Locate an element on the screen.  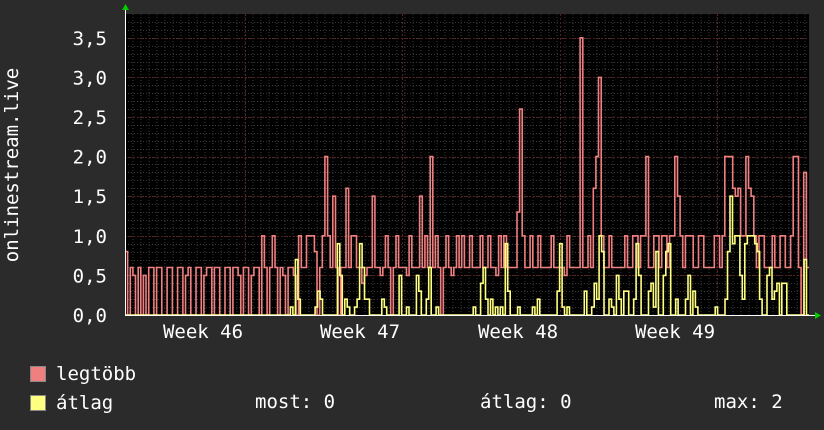
stat-current: most: 0 is located at coordinates (295, 402).